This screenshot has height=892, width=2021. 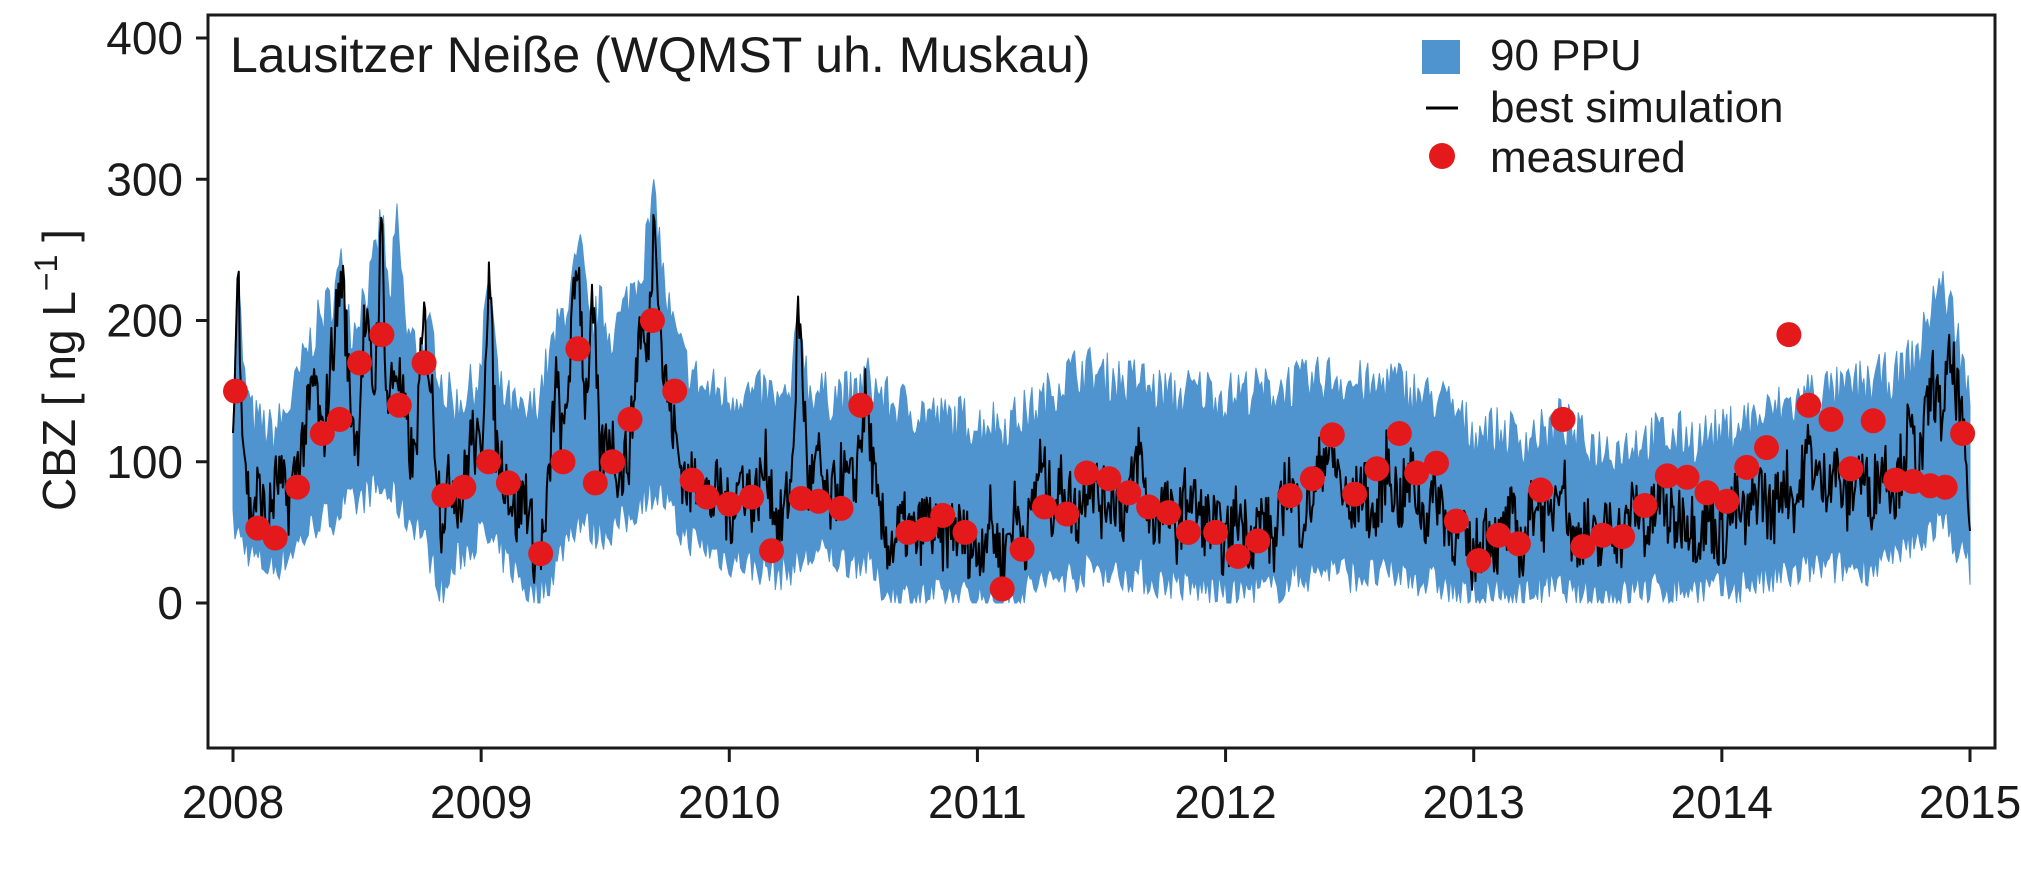 I want to click on legend-point-swatch, so click(x=1442, y=156).